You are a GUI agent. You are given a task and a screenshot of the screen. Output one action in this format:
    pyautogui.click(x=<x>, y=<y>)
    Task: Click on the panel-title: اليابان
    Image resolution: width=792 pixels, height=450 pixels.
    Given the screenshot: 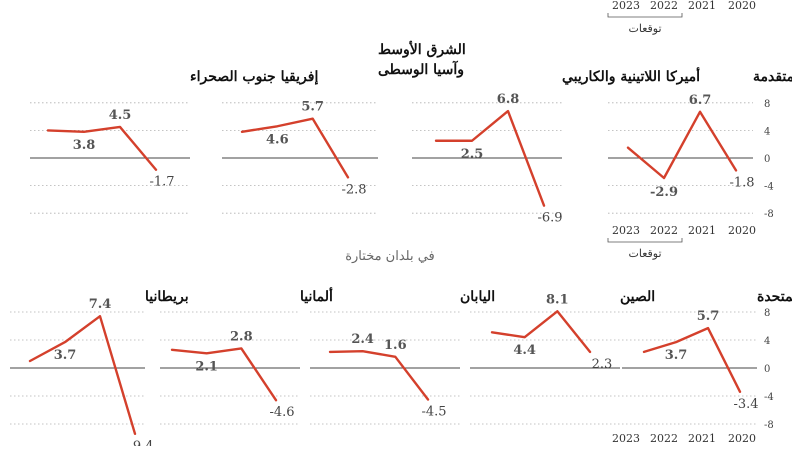 What is the action you would take?
    pyautogui.click(x=477, y=297)
    